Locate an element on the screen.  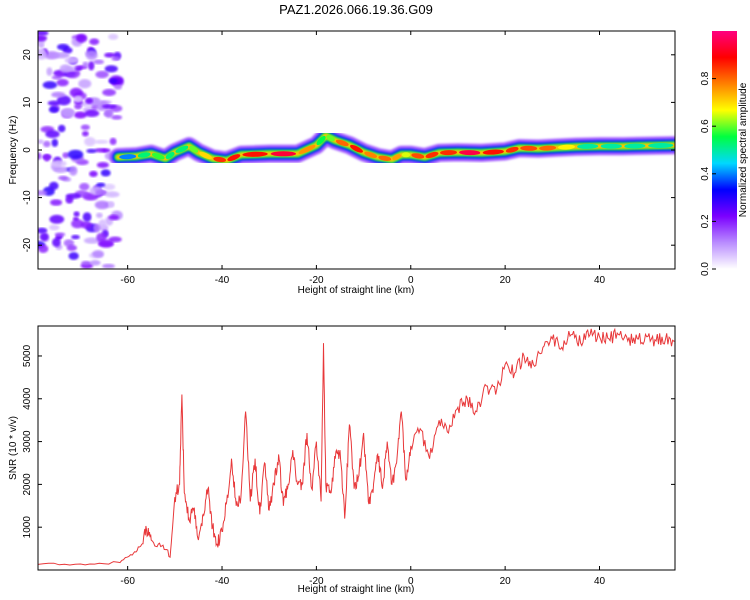
spectrogram-x-tick-label: -40 is located at coordinates (222, 280).